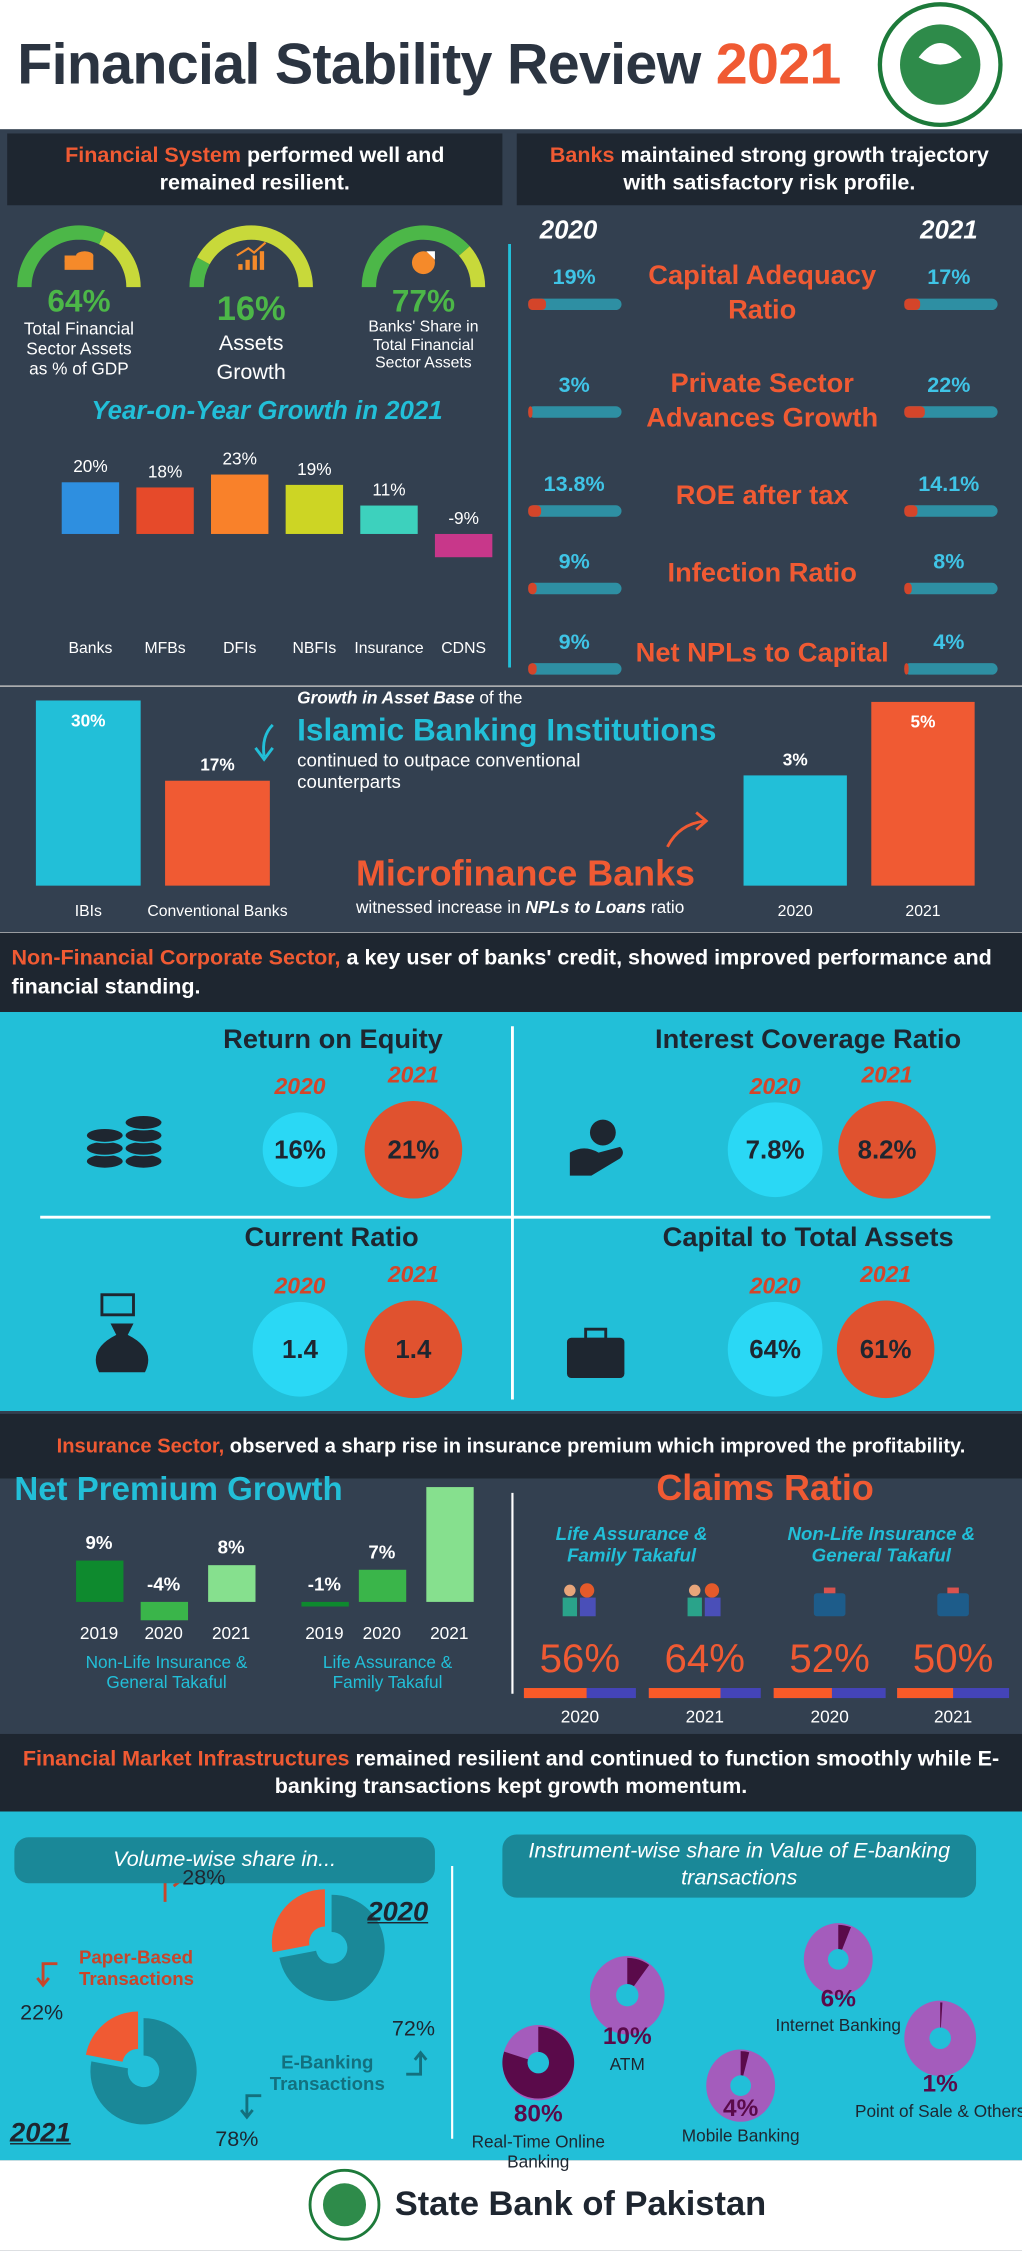 The height and width of the screenshot is (2251, 1022). I want to click on metric-2021-value: 4%, so click(949, 642).